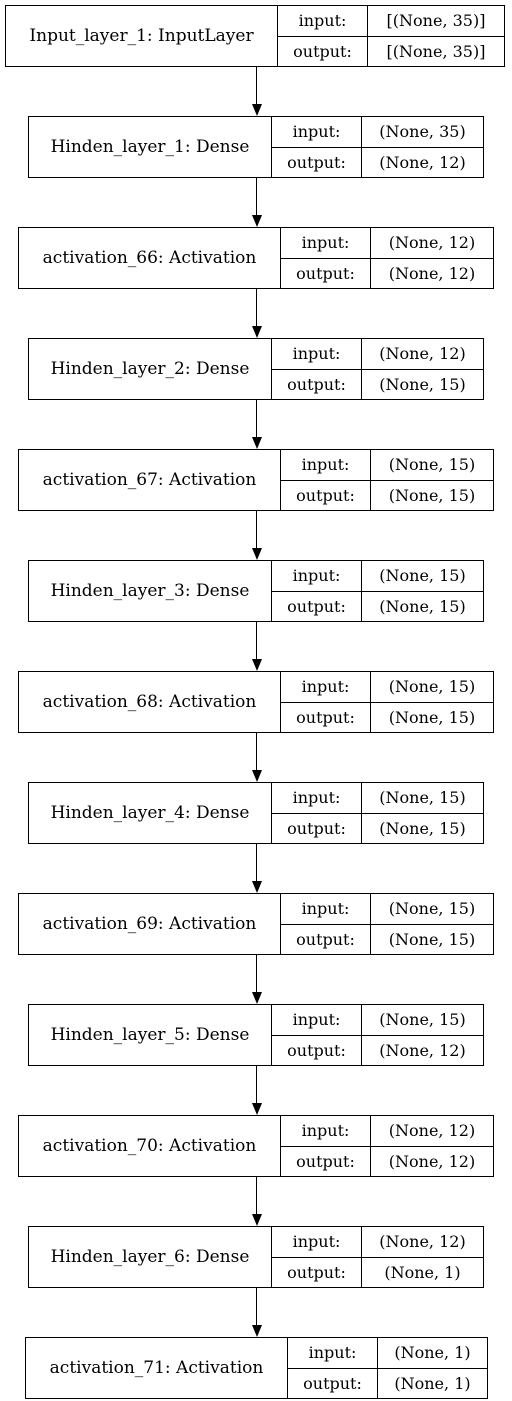  Describe the element at coordinates (150, 1146) in the screenshot. I see `layer-name: activation_70: Activation` at that location.